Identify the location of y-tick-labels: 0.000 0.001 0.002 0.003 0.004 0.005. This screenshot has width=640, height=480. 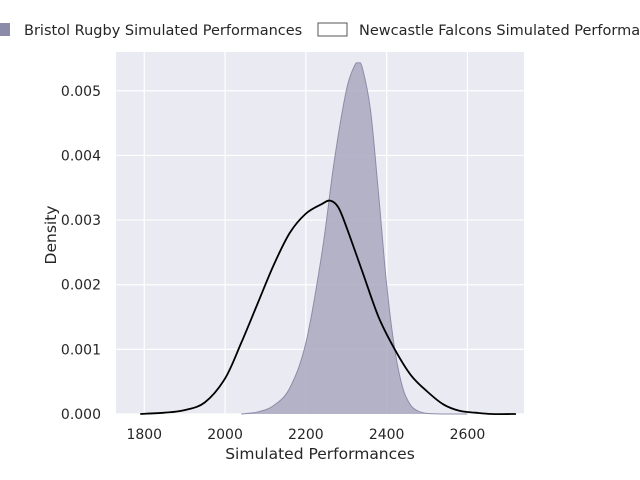
(81, 253).